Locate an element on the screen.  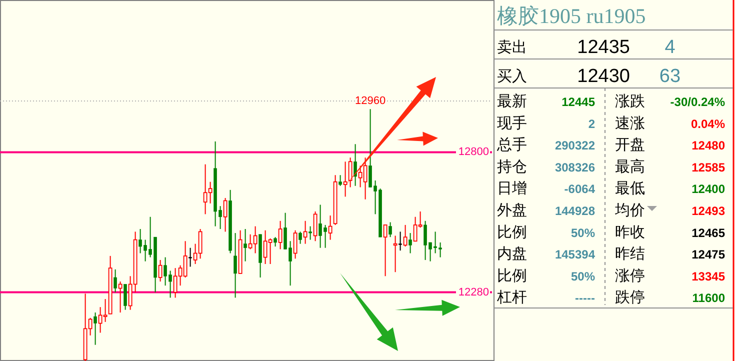
y-tick-label: 12800 is located at coordinates (473, 152).